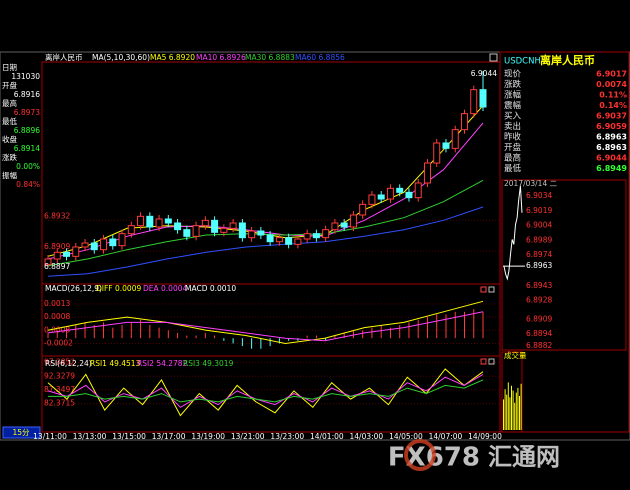 The image size is (630, 490). Describe the element at coordinates (539, 285) in the screenshot. I see `y-tick-label: 6.8943` at that location.